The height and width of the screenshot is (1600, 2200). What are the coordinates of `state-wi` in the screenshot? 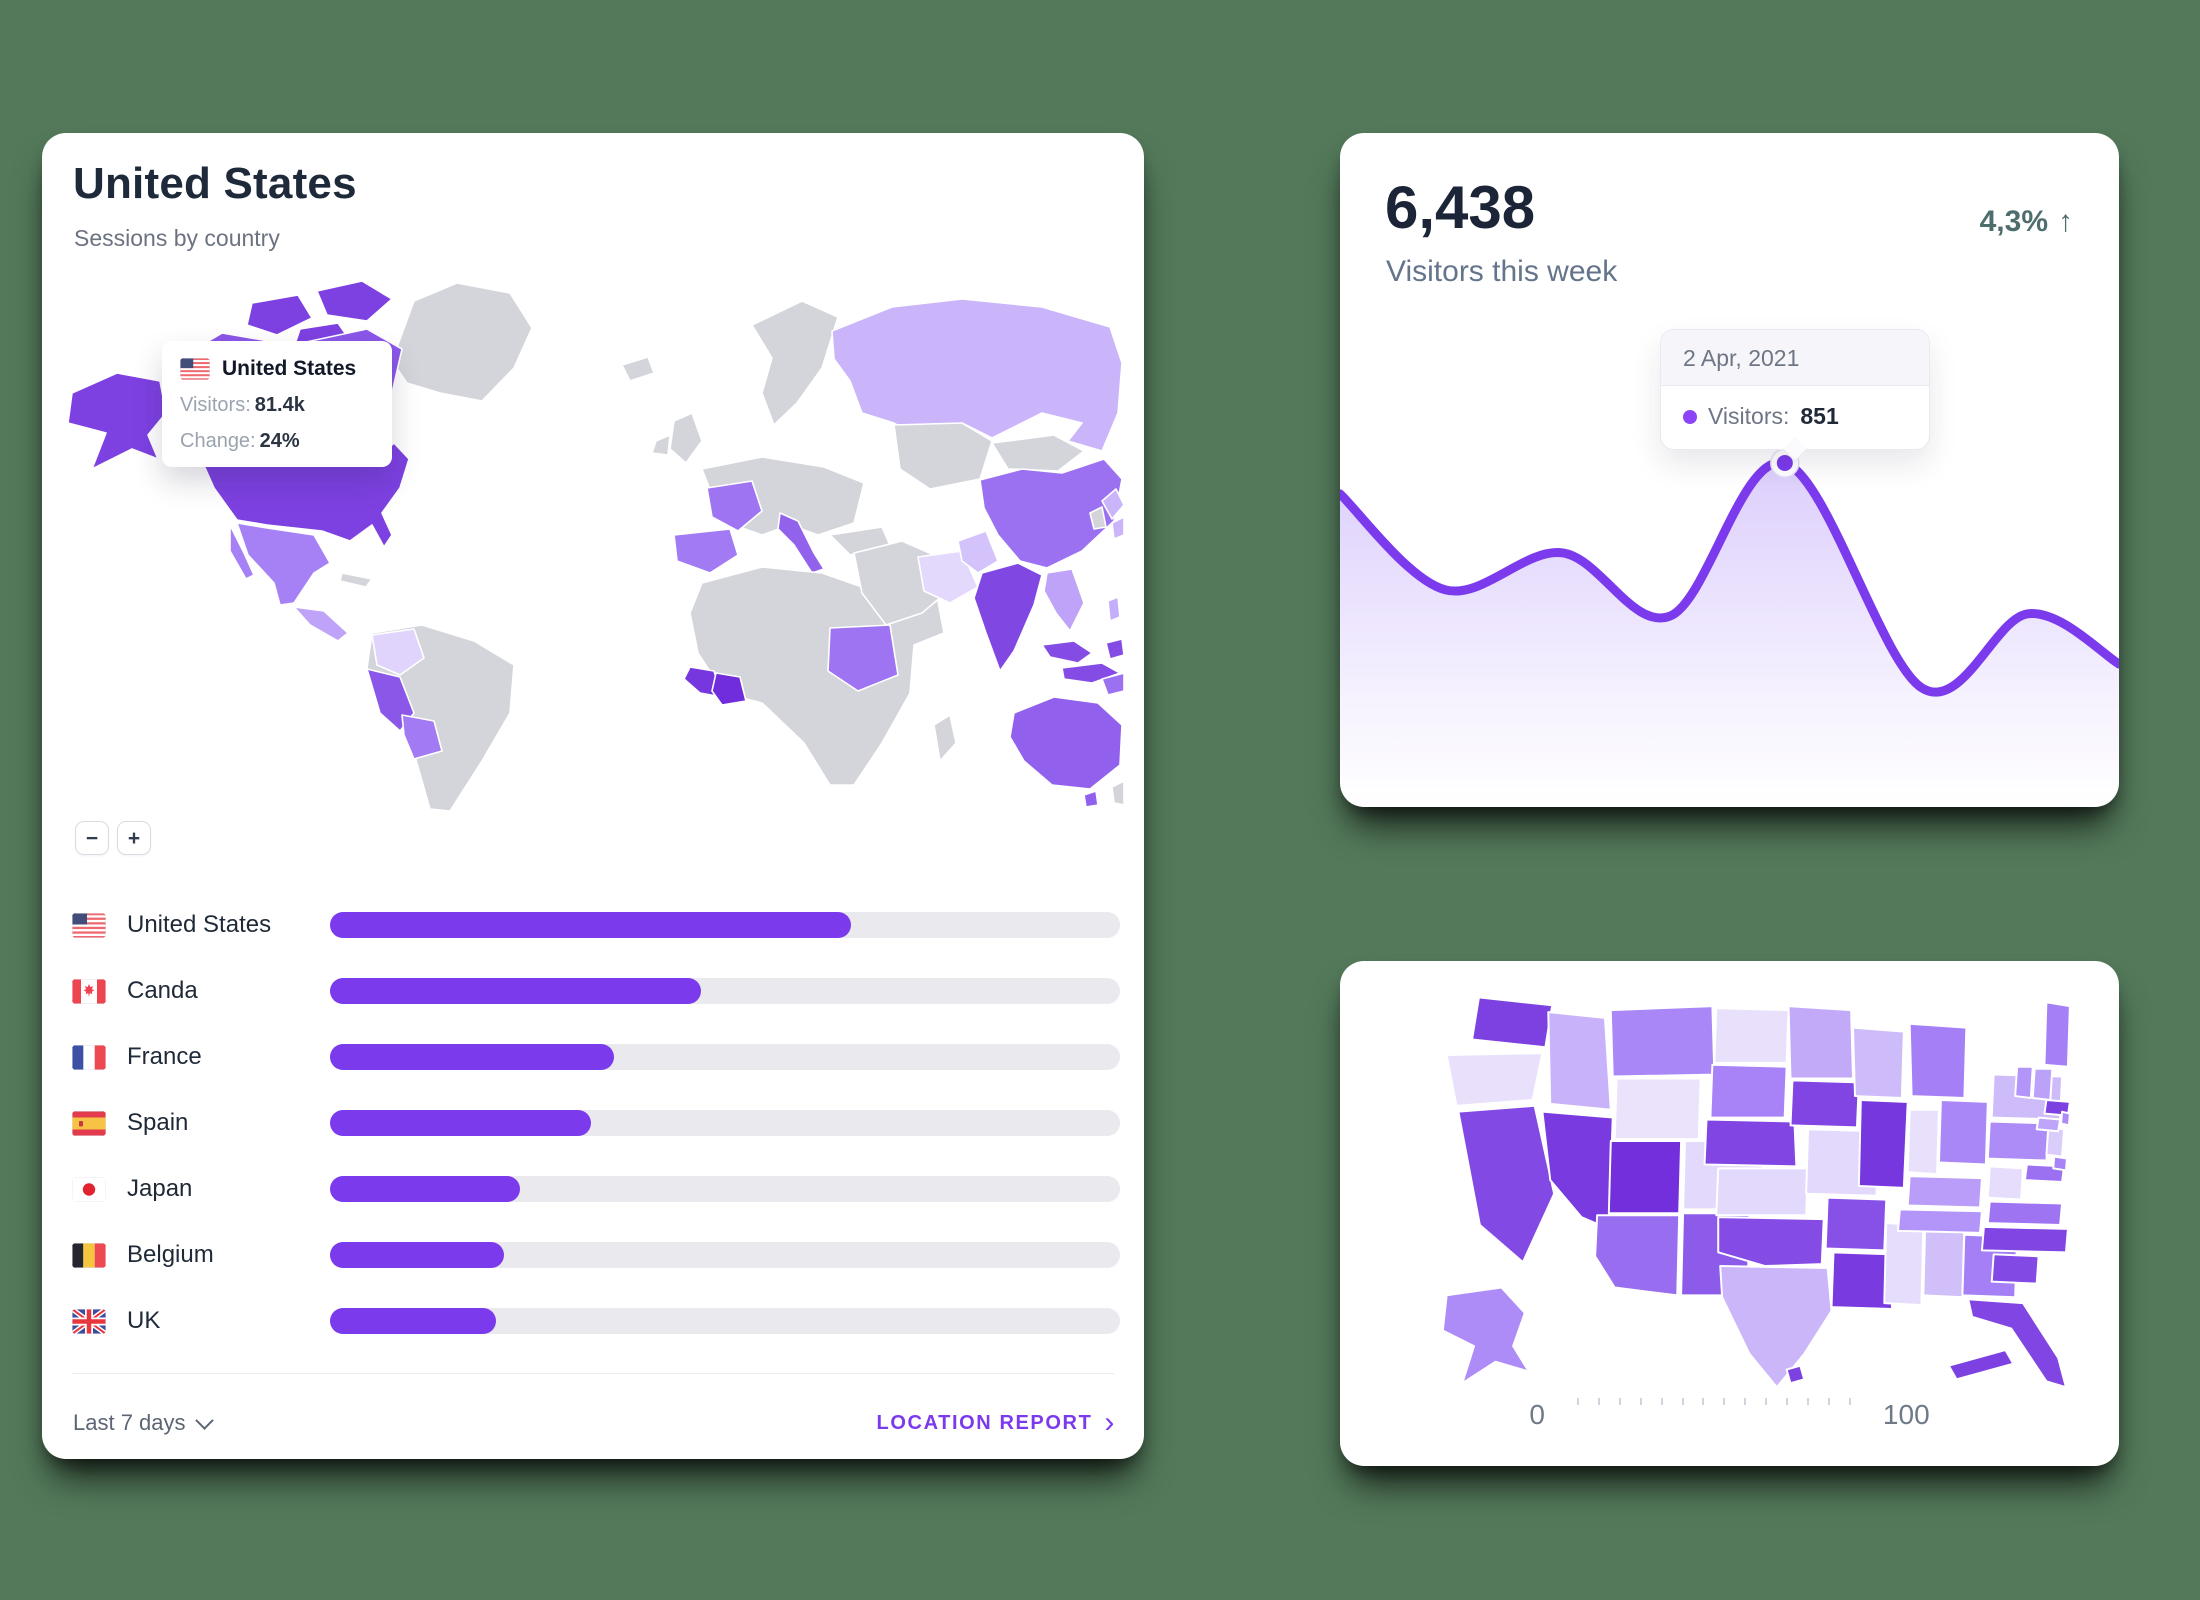 It's located at (1878, 1062).